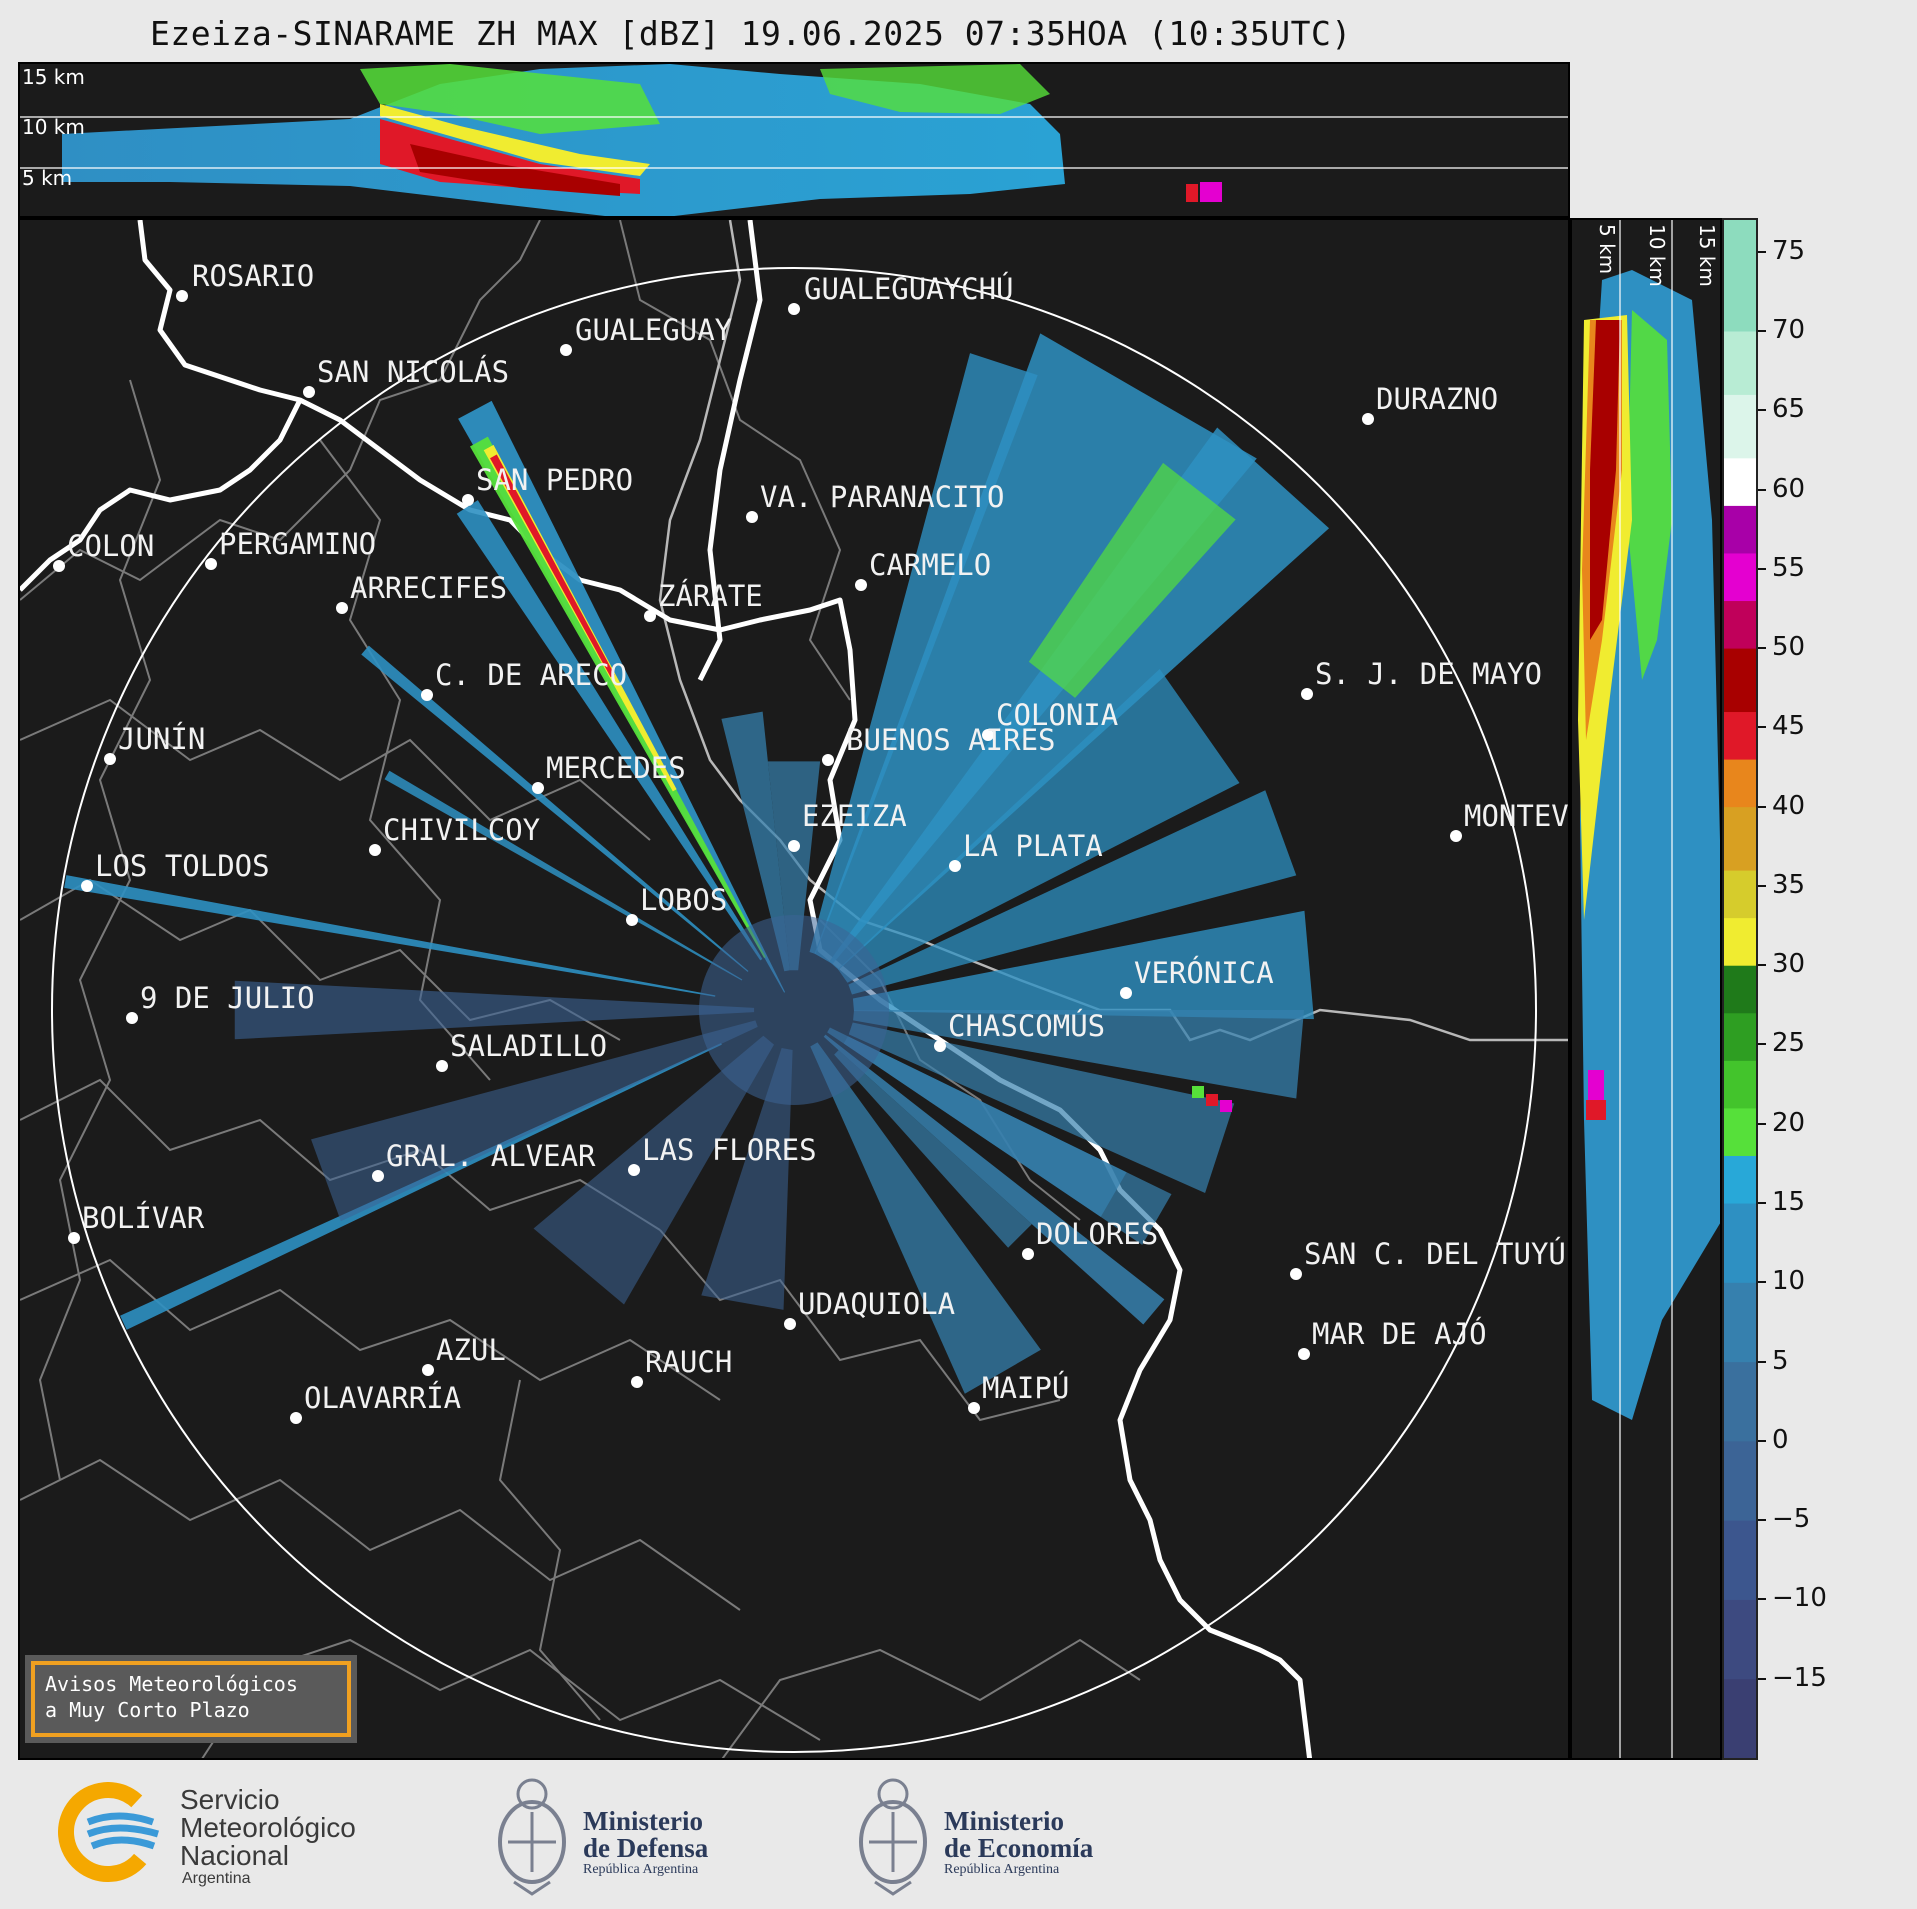 This screenshot has height=1909, width=1917. Describe the element at coordinates (161, 739) in the screenshot. I see `city-label: JUNÍN` at that location.